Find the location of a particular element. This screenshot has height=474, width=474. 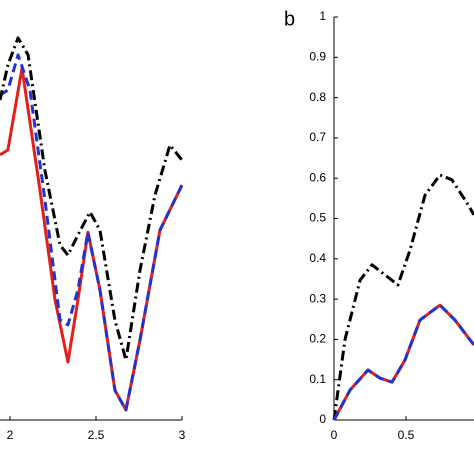

y-tick-label: 0.7 is located at coordinates (317, 137).